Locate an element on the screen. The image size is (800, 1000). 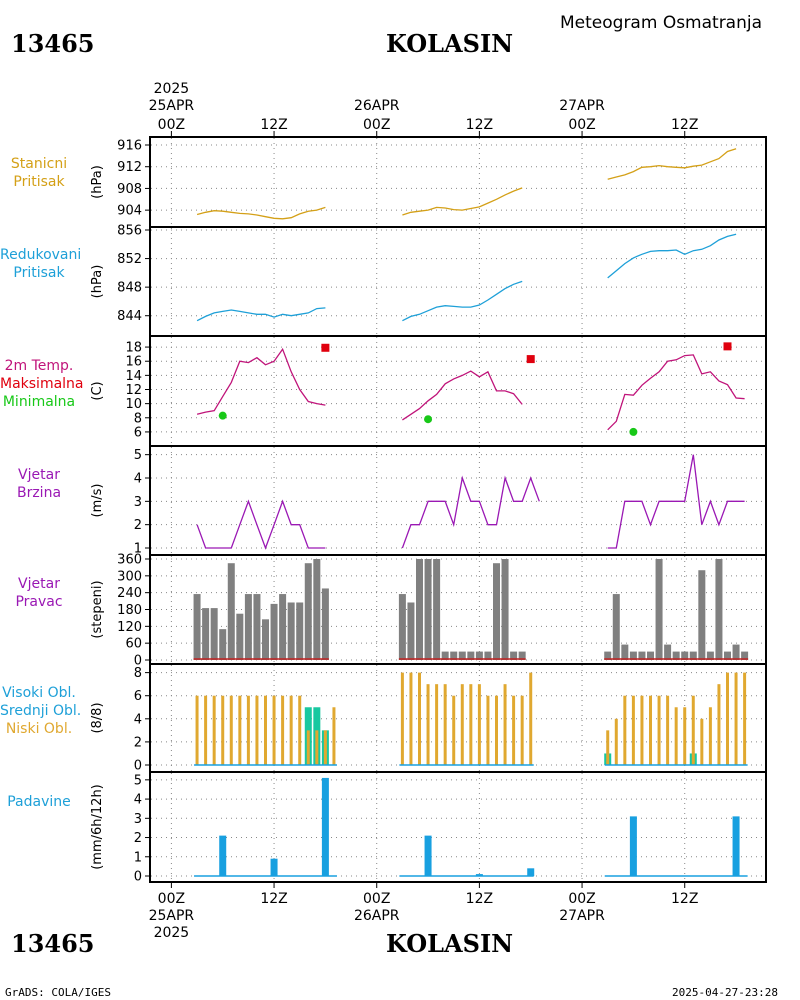
label-line: Visoki Obl. is located at coordinates (39, 693).